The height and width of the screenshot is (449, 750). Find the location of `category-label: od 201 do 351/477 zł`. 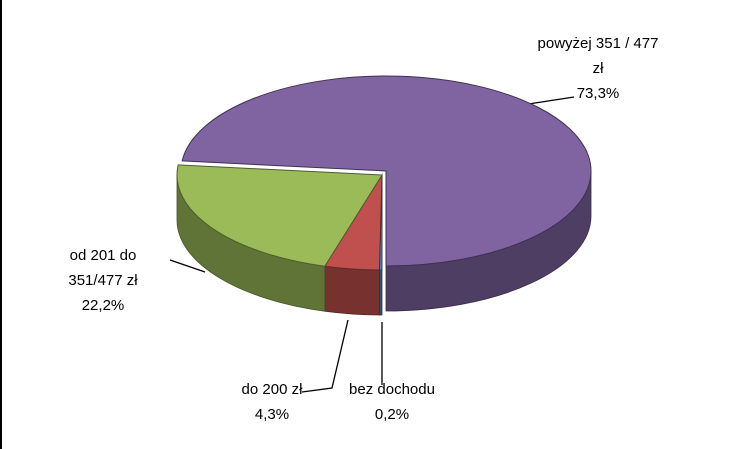

category-label: od 201 do 351/477 zł is located at coordinates (103, 268).